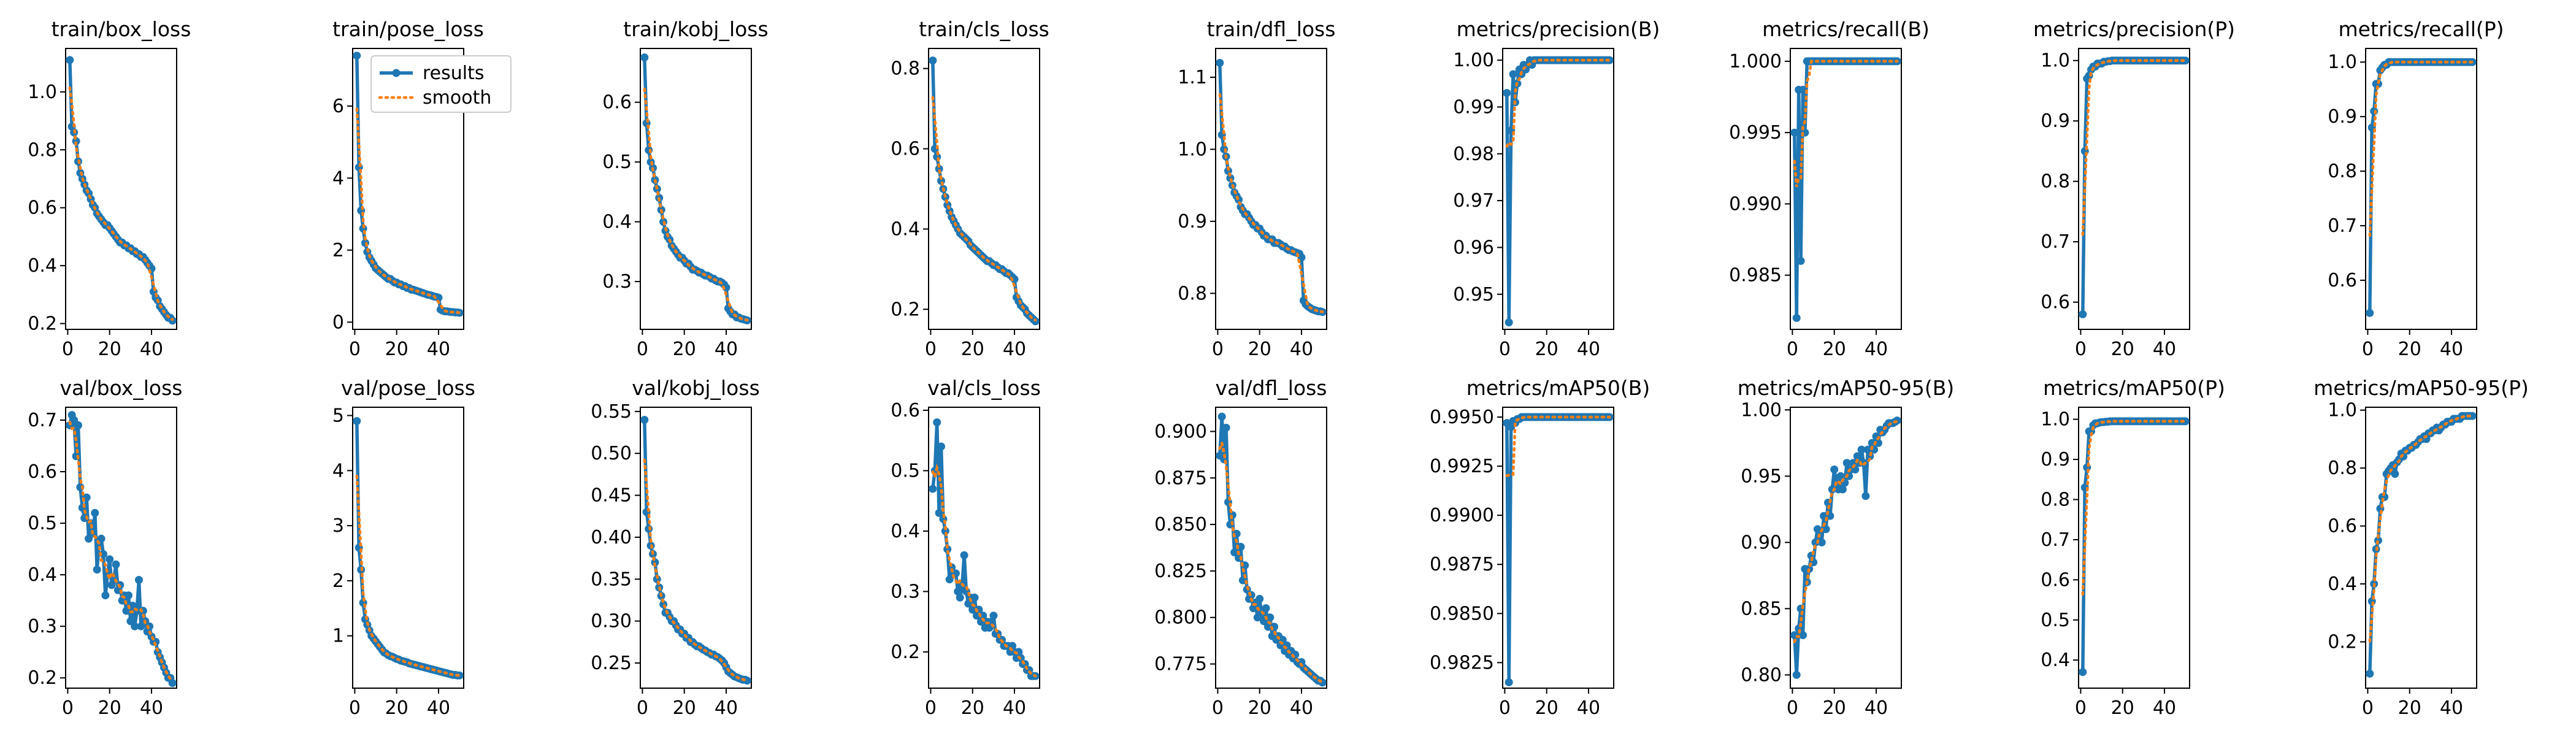 This screenshot has width=2576, height=736. Describe the element at coordinates (1755, 133) in the screenshot. I see `y-tick-label: 0.995` at that location.